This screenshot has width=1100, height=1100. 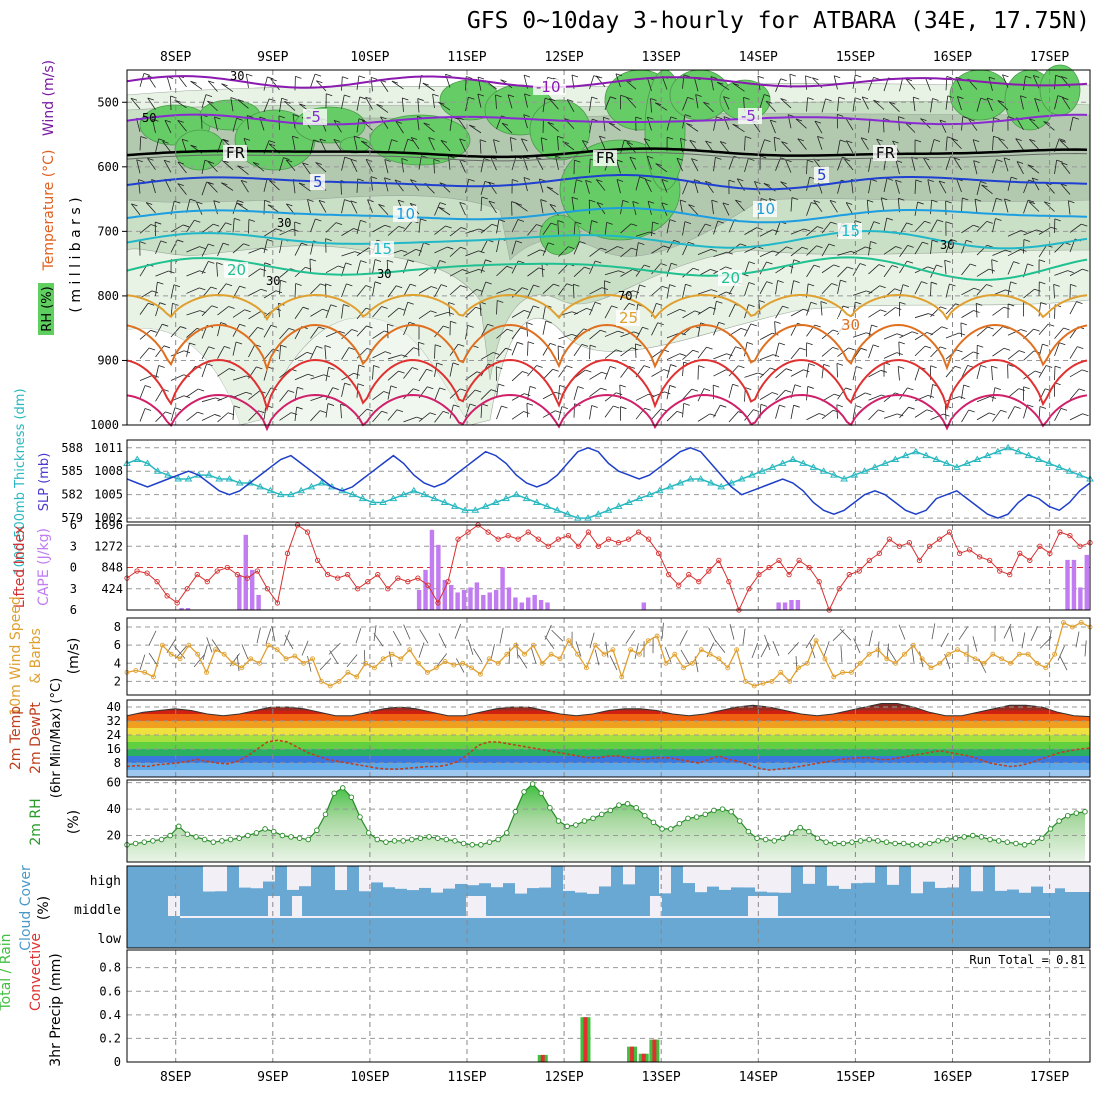 I want to click on cloud-gap-middle, so click(x=476, y=906).